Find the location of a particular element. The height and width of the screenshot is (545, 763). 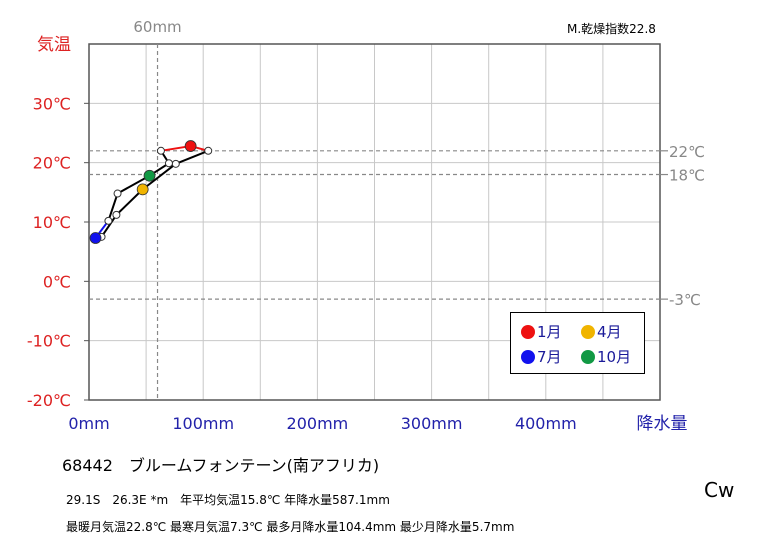

x-tick-label: 300mm is located at coordinates (432, 423).